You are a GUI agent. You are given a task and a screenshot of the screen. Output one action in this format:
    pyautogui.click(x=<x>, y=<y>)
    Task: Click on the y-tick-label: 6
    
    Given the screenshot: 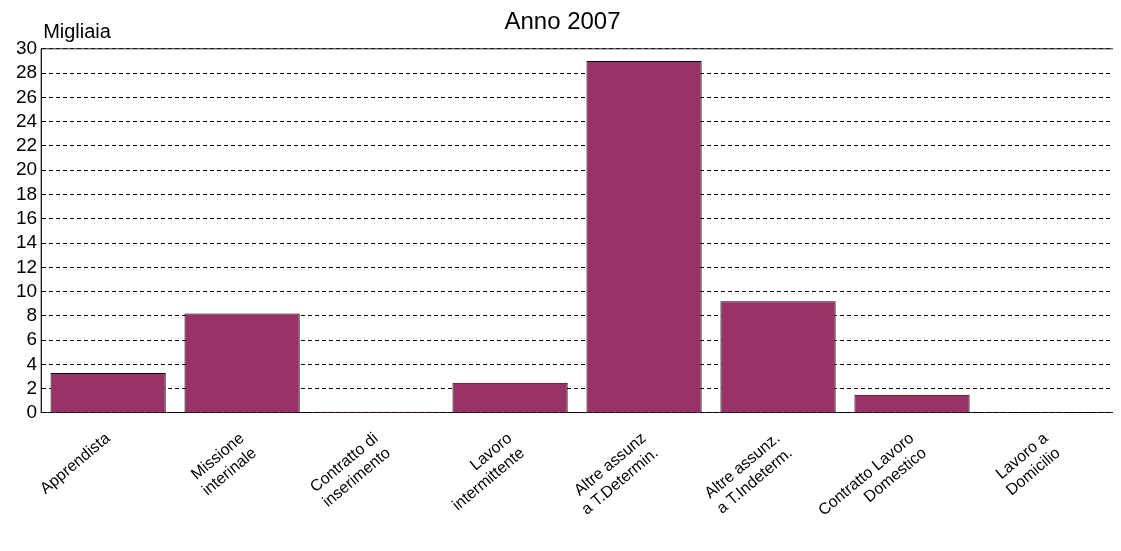 What is the action you would take?
    pyautogui.click(x=32, y=339)
    